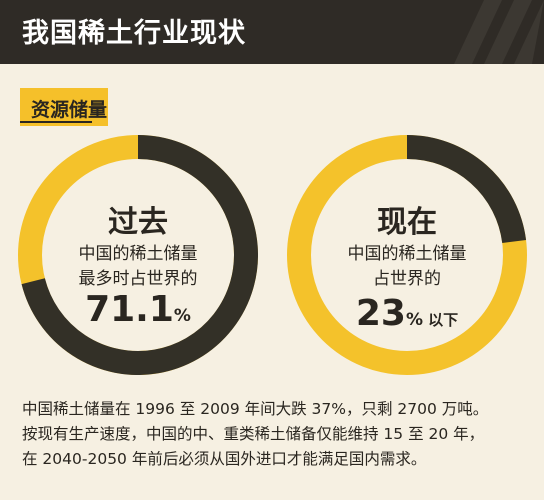 The image size is (544, 500). What do you see at coordinates (499, 32) in the screenshot?
I see `header-stripes-decoration` at bounding box center [499, 32].